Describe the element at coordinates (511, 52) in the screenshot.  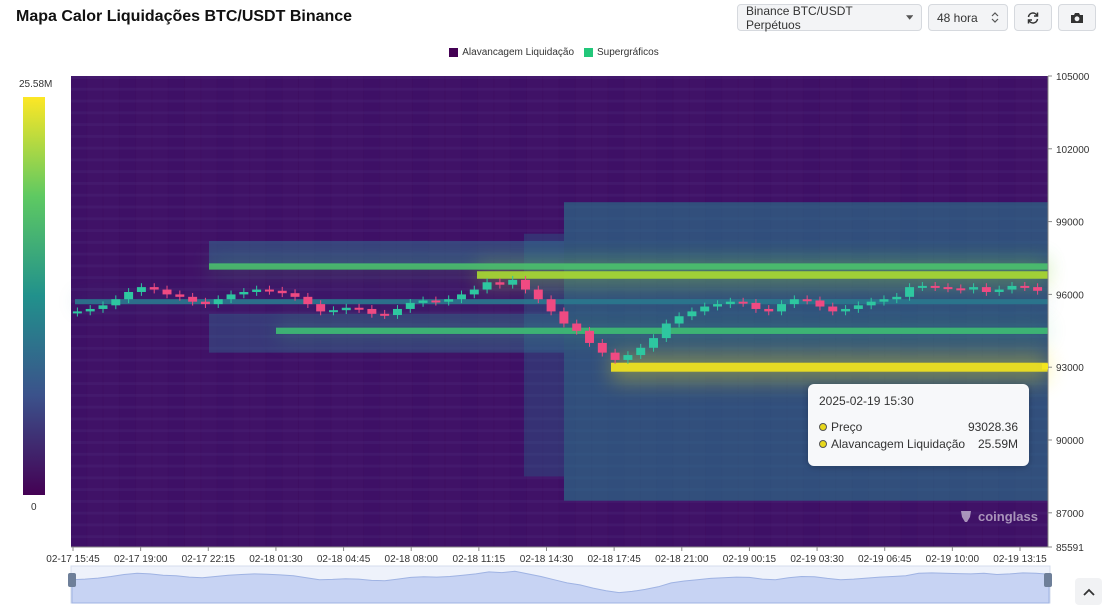
I see `legend-item-liquidation: Alavancagem Liquidação` at that location.